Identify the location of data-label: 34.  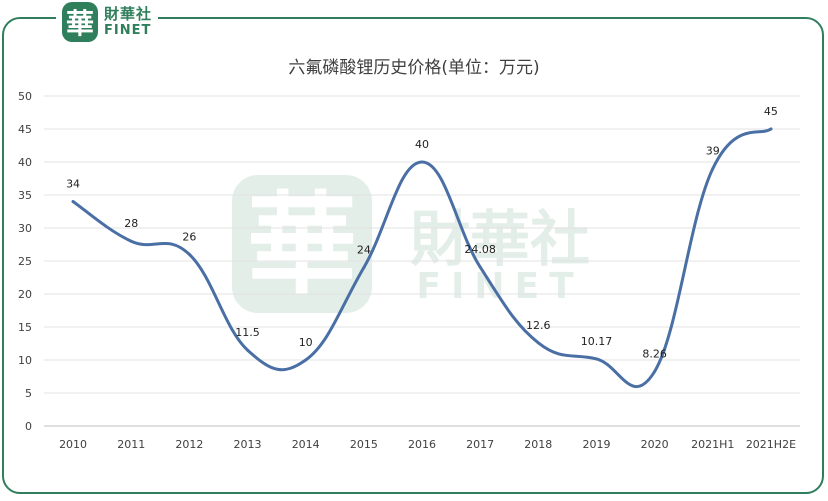
(73, 184).